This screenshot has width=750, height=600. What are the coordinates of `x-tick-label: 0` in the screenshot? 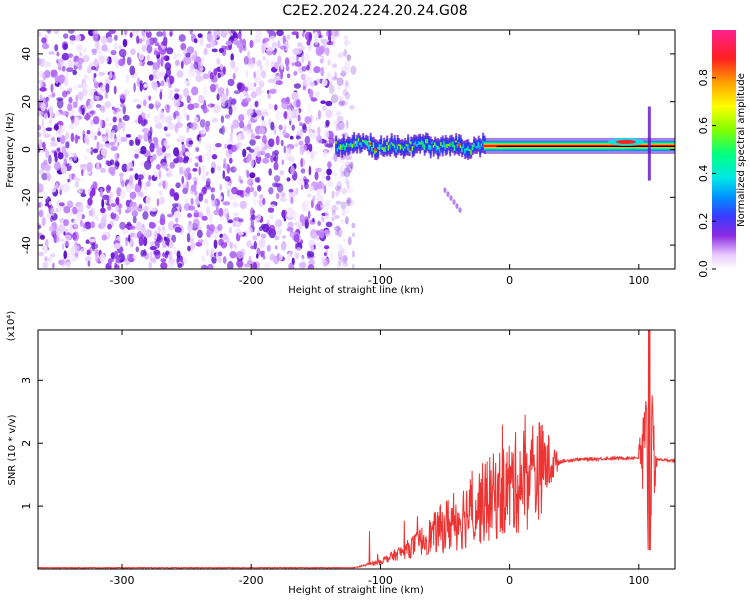 It's located at (509, 280).